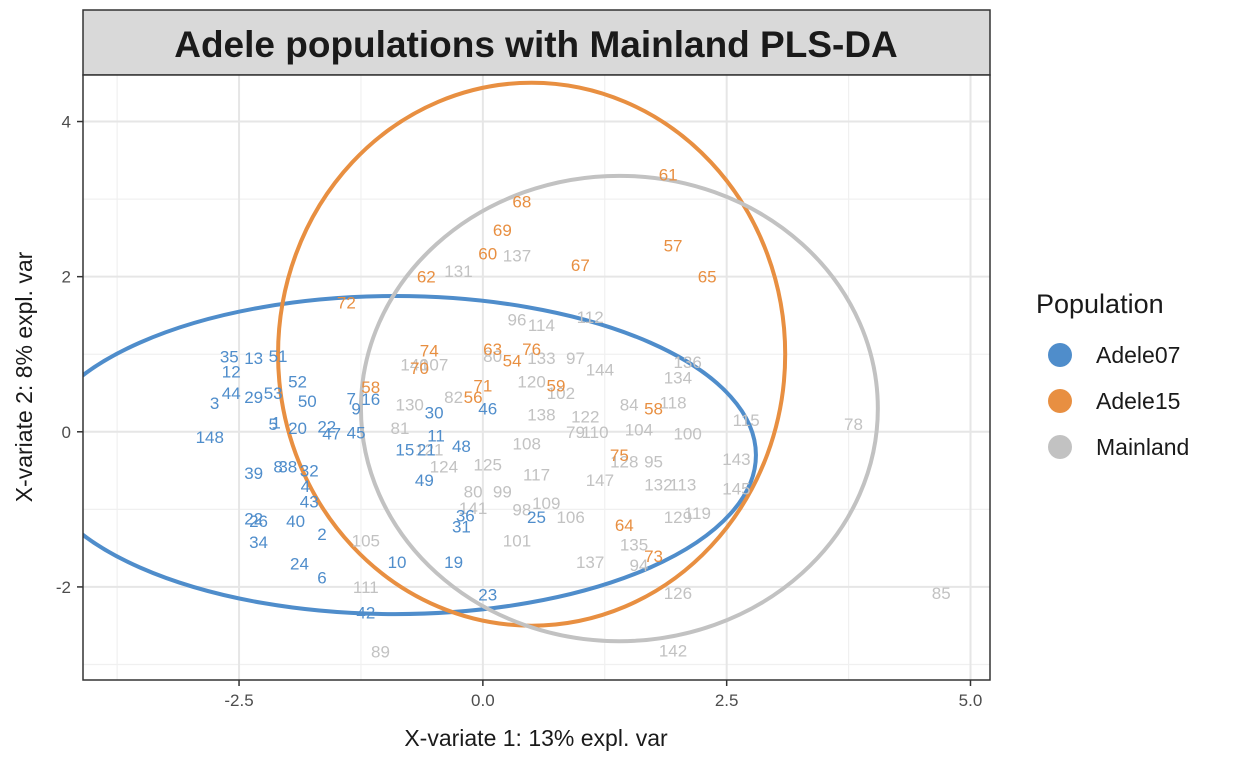  I want to click on point-label-adele07: 26, so click(258, 521).